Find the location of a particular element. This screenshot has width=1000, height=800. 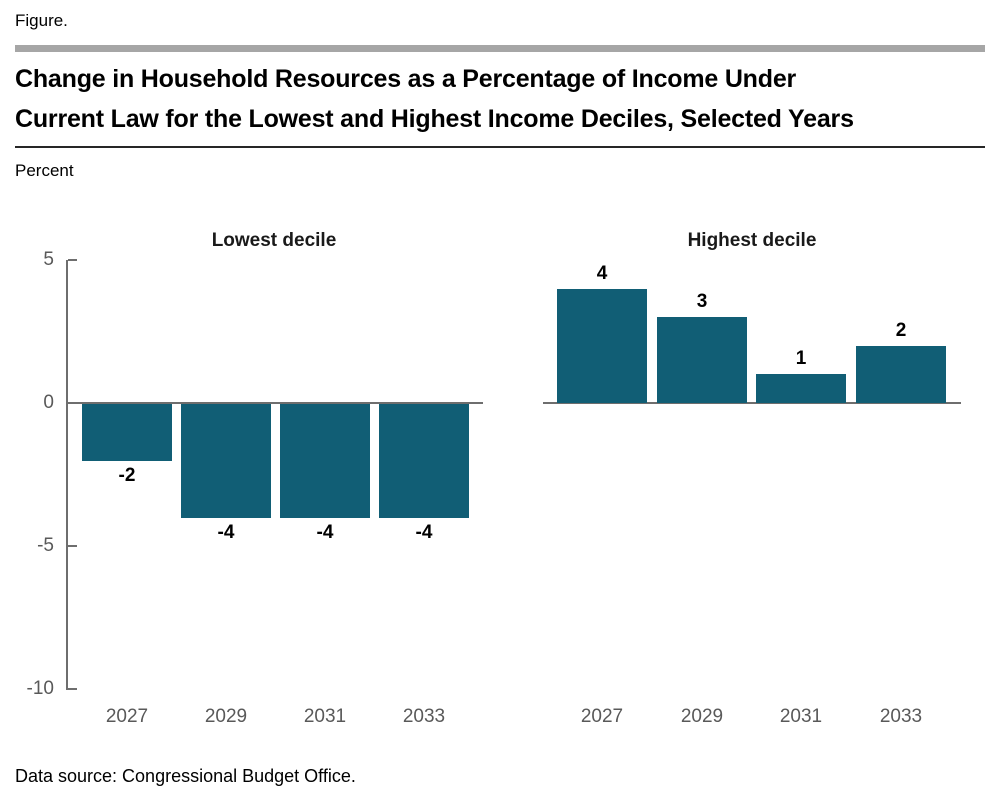

y-tick-label: -10 is located at coordinates (40, 688).